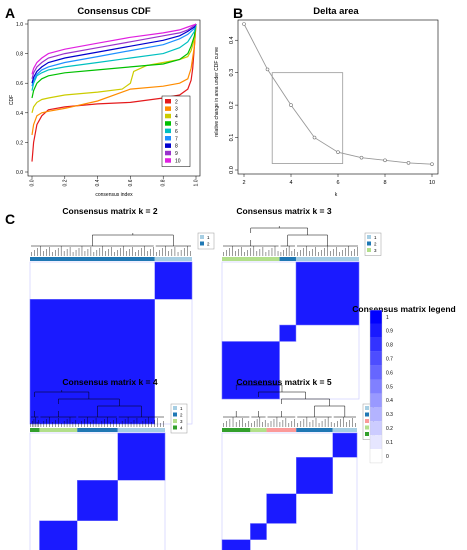 The height and width of the screenshot is (550, 467). Describe the element at coordinates (232, 73) in the screenshot. I see `y-tick-label: 0.3` at that location.